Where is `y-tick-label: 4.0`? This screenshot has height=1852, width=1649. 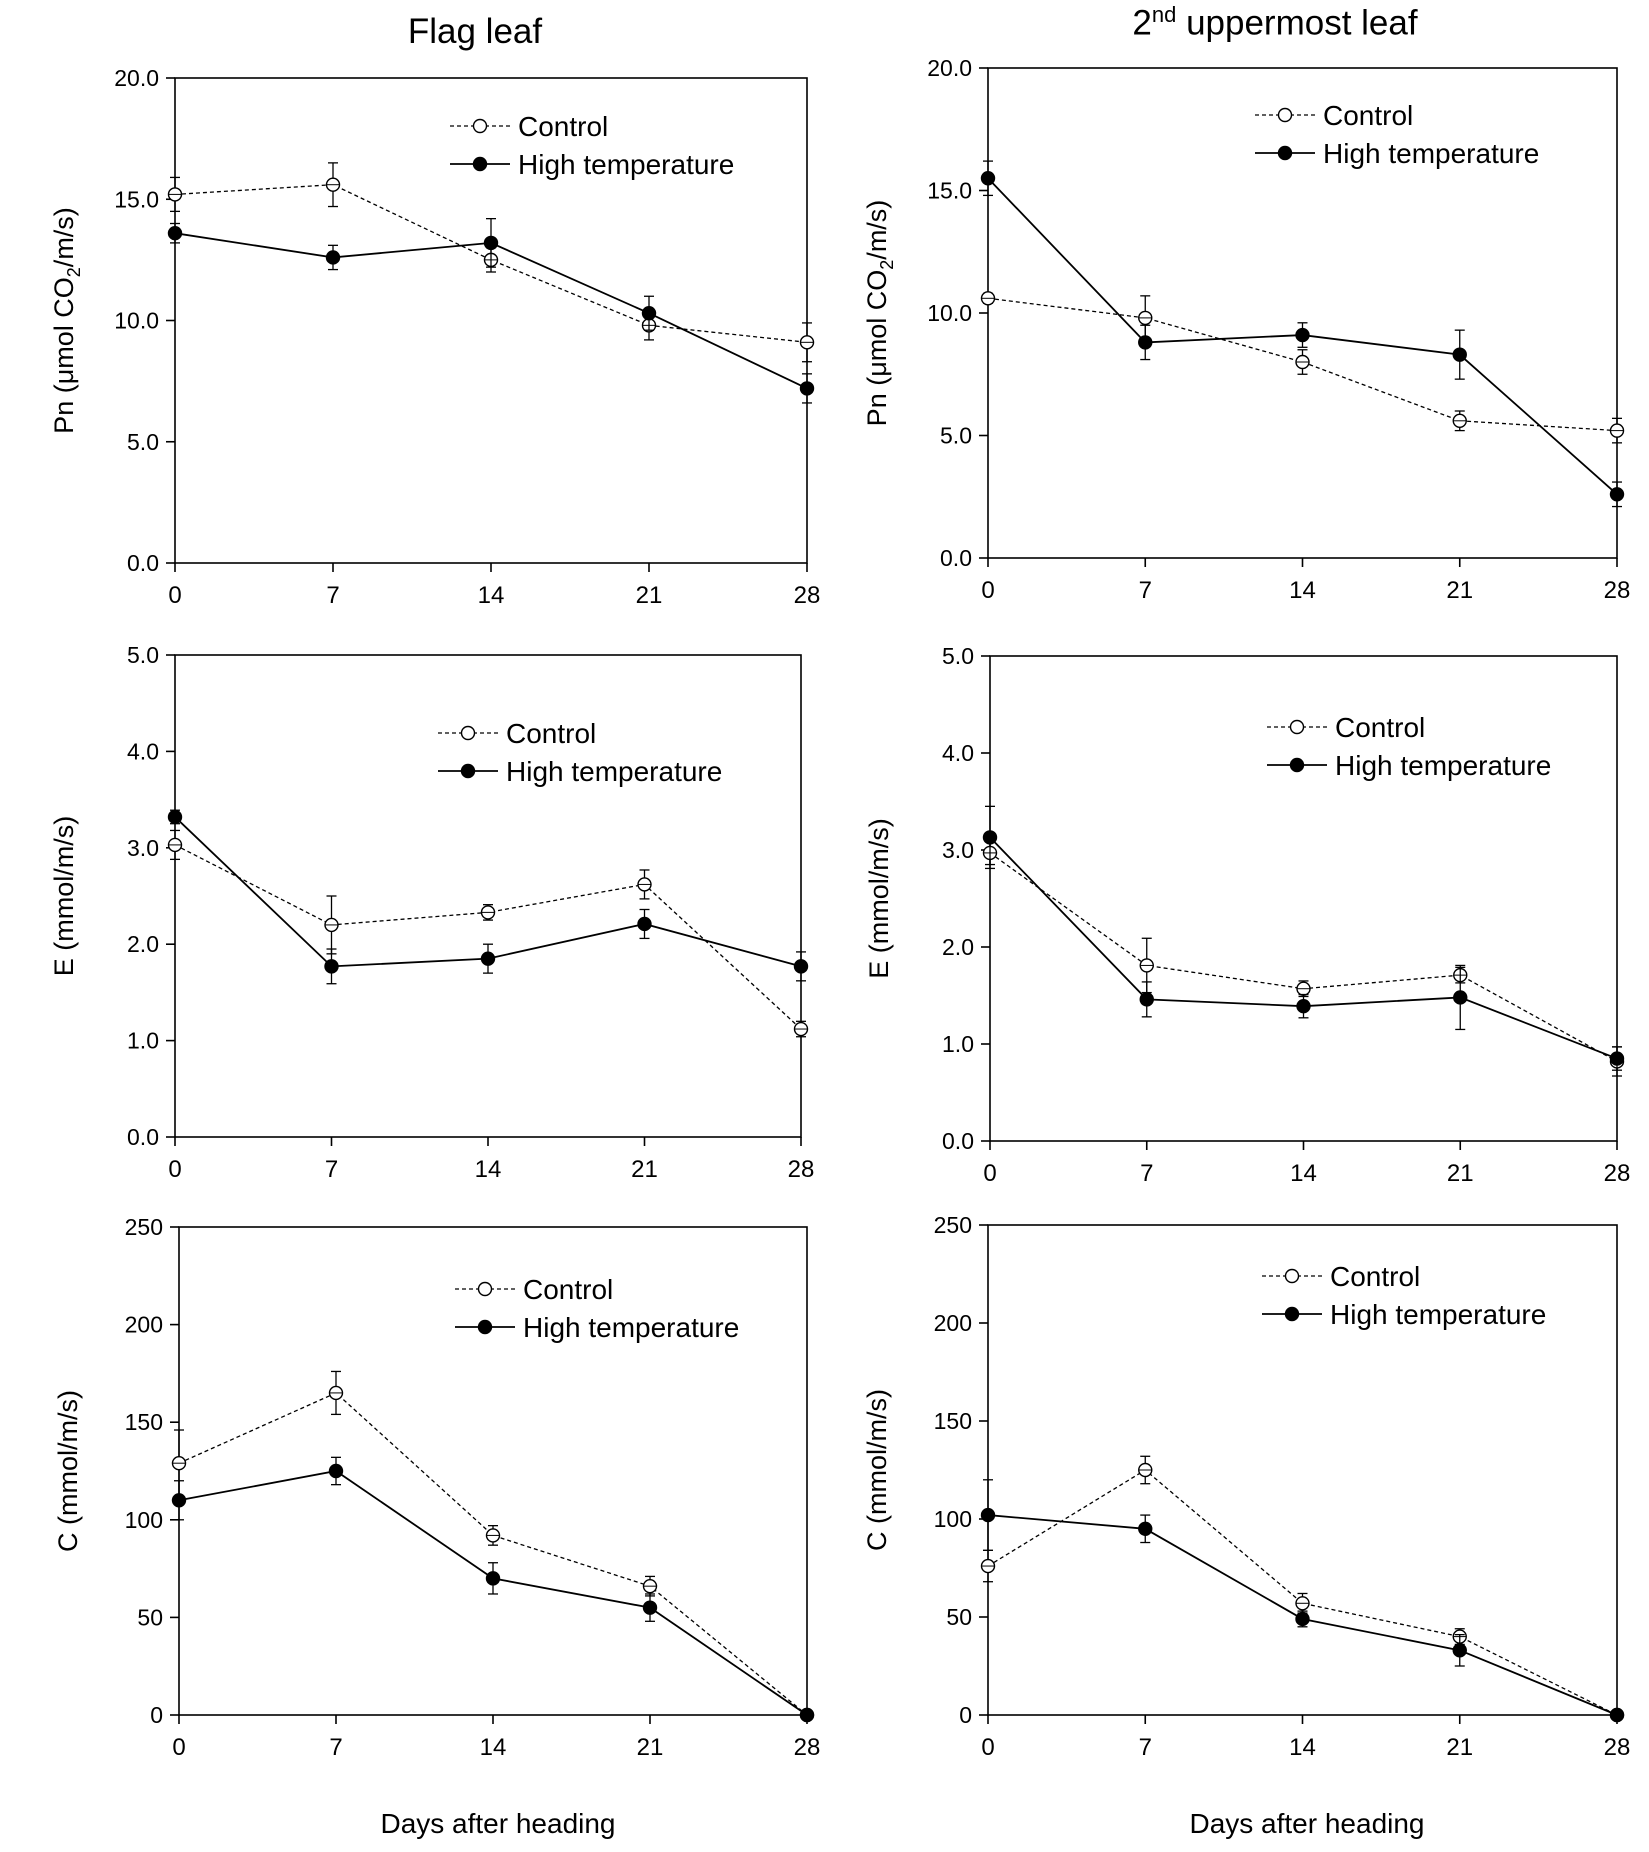 y-tick-label: 4.0 is located at coordinates (143, 751).